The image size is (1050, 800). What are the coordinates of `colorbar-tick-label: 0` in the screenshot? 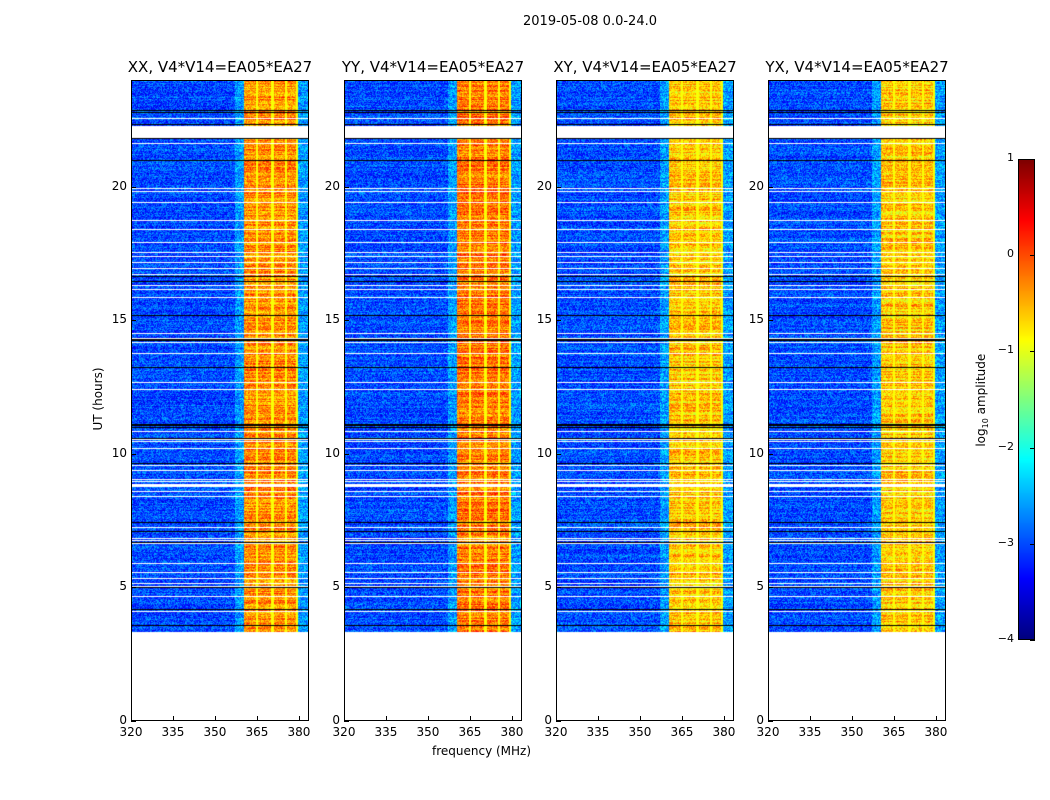 It's located at (1010, 254).